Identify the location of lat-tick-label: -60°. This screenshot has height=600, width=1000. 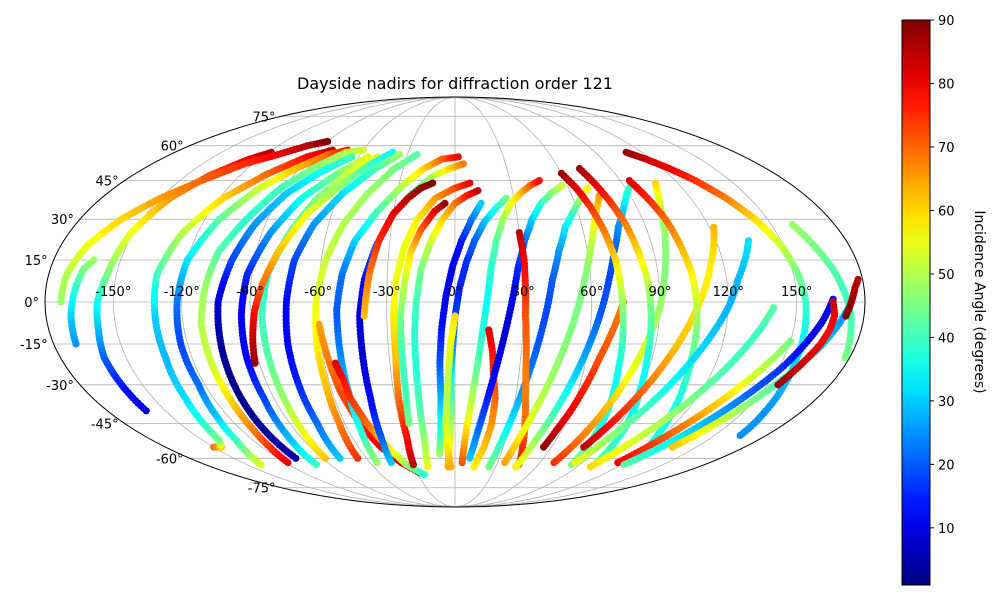
(170, 459).